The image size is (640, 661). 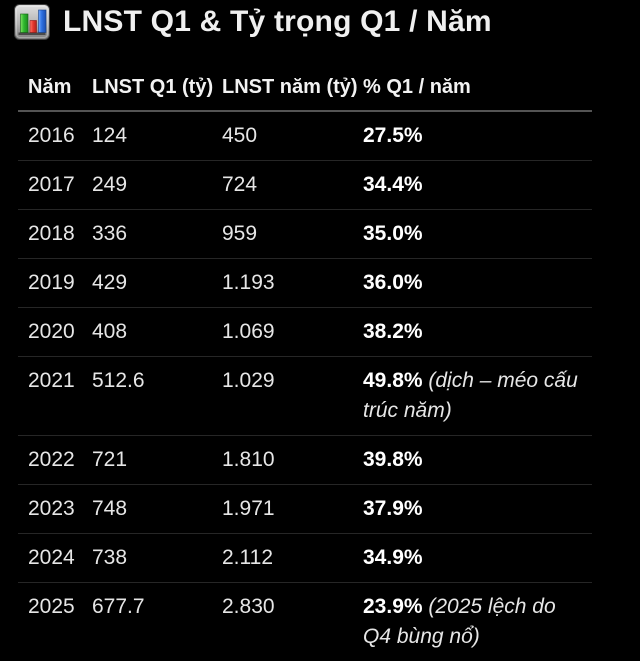 I want to click on pct-value: 38.2%, so click(x=393, y=331).